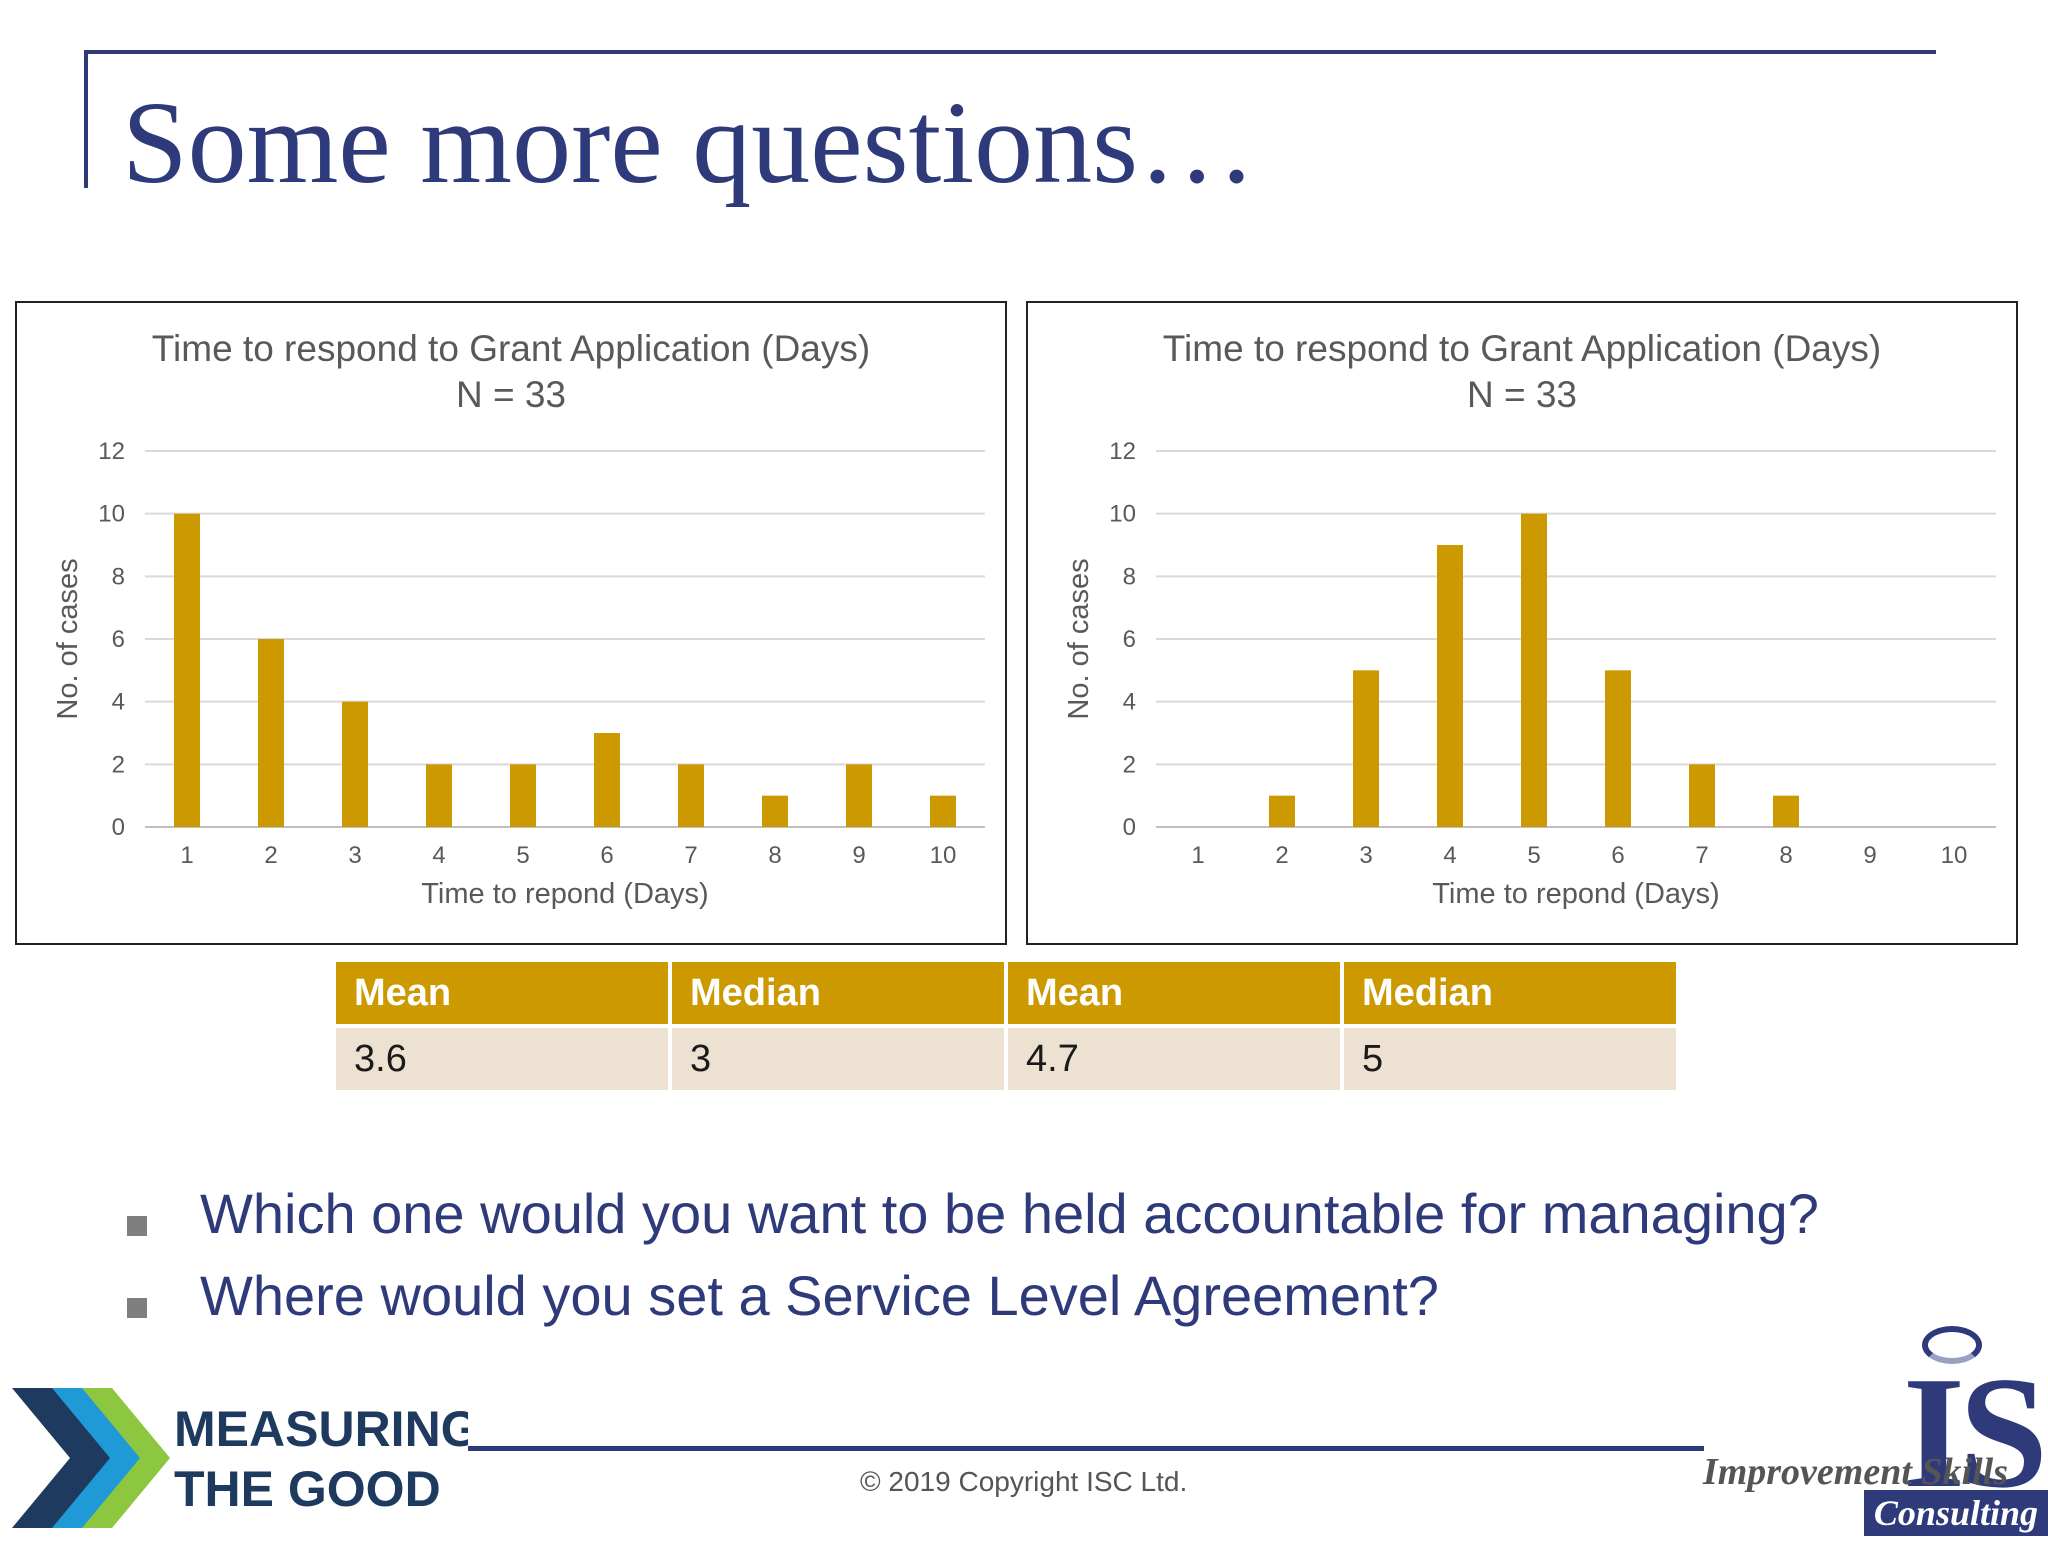 This screenshot has height=1541, width=2048. I want to click on stats-table: Mean Median Mean Median 3.6 3 4.7 5, so click(1006, 1026).